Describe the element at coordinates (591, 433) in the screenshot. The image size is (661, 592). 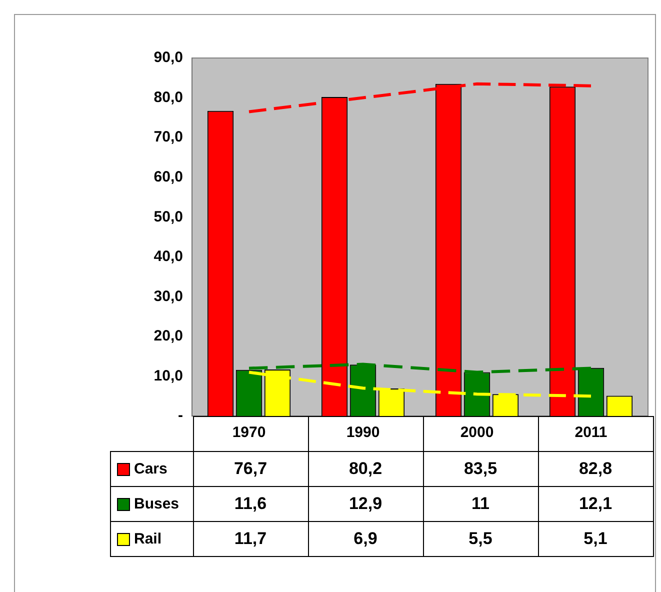
I see `x-tick-label: 2011` at that location.